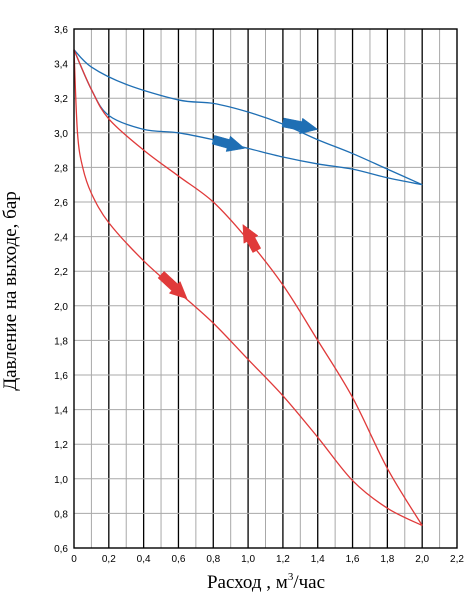  What do you see at coordinates (291, 577) in the screenshot?
I see `x-axis-label-sup: 3` at bounding box center [291, 577].